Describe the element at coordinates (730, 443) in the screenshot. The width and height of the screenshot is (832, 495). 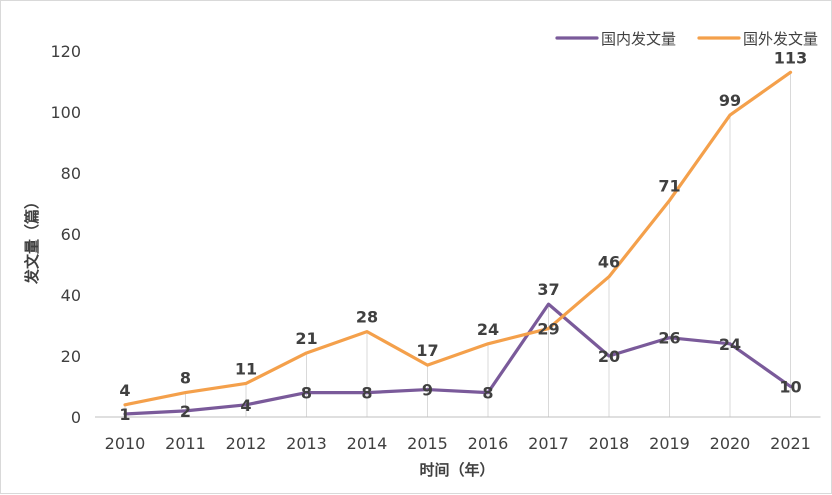
I see `x-tick-label: 2020` at that location.